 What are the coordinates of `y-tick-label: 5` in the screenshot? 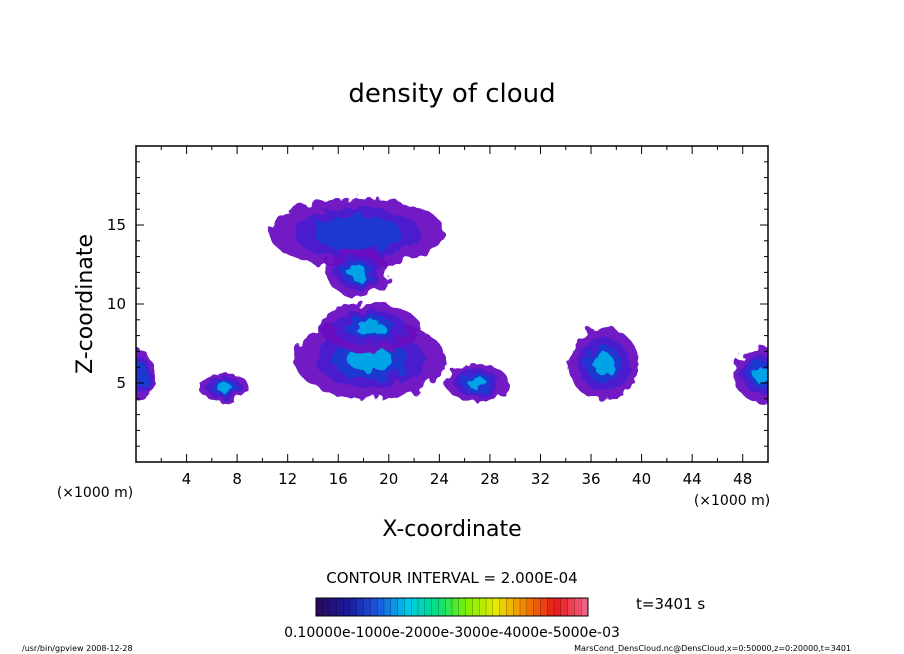 It's located at (121, 383).